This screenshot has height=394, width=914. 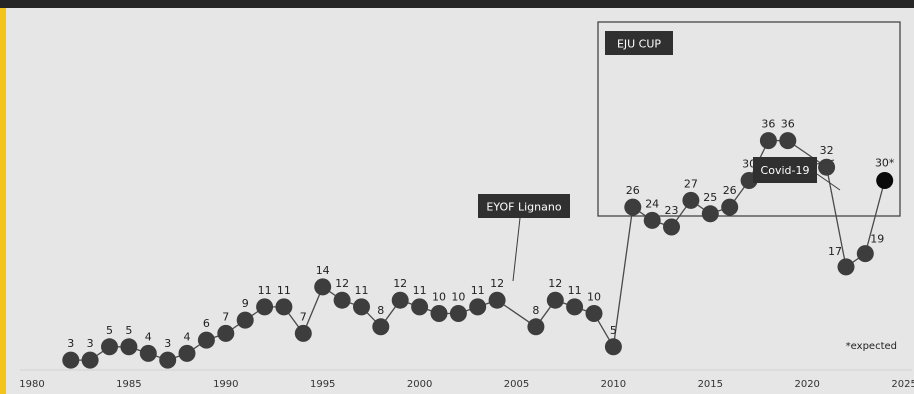 I want to click on covid-label: Covid-19, so click(x=785, y=170).